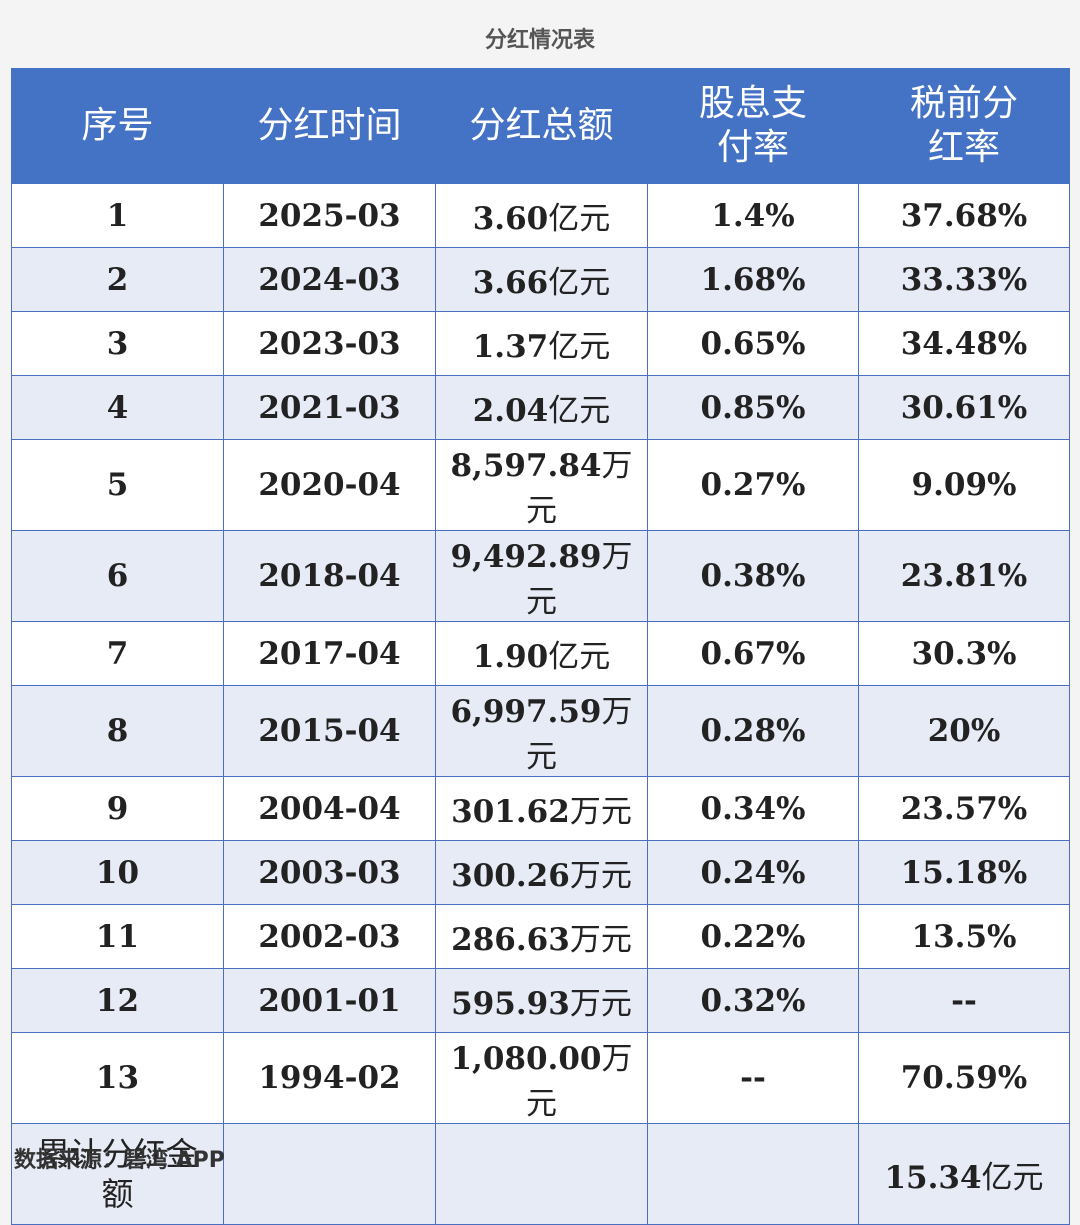 The image size is (1080, 1225). I want to click on table-row: 7 2017-04 1.90亿元 0.67% 30.3%, so click(540, 653).